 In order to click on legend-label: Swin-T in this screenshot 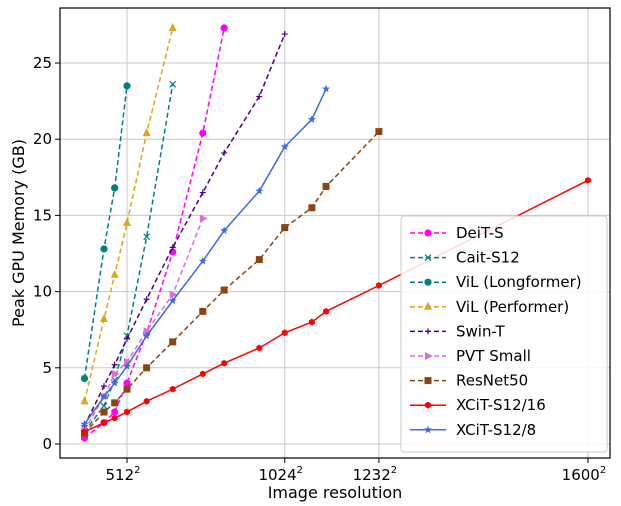, I will do `click(480, 331)`.